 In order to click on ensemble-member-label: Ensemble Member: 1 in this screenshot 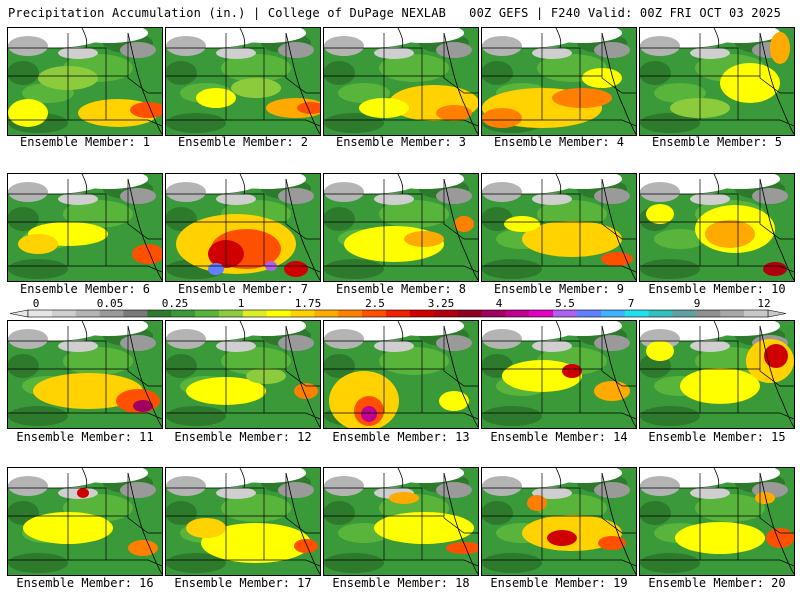, I will do `click(85, 142)`.